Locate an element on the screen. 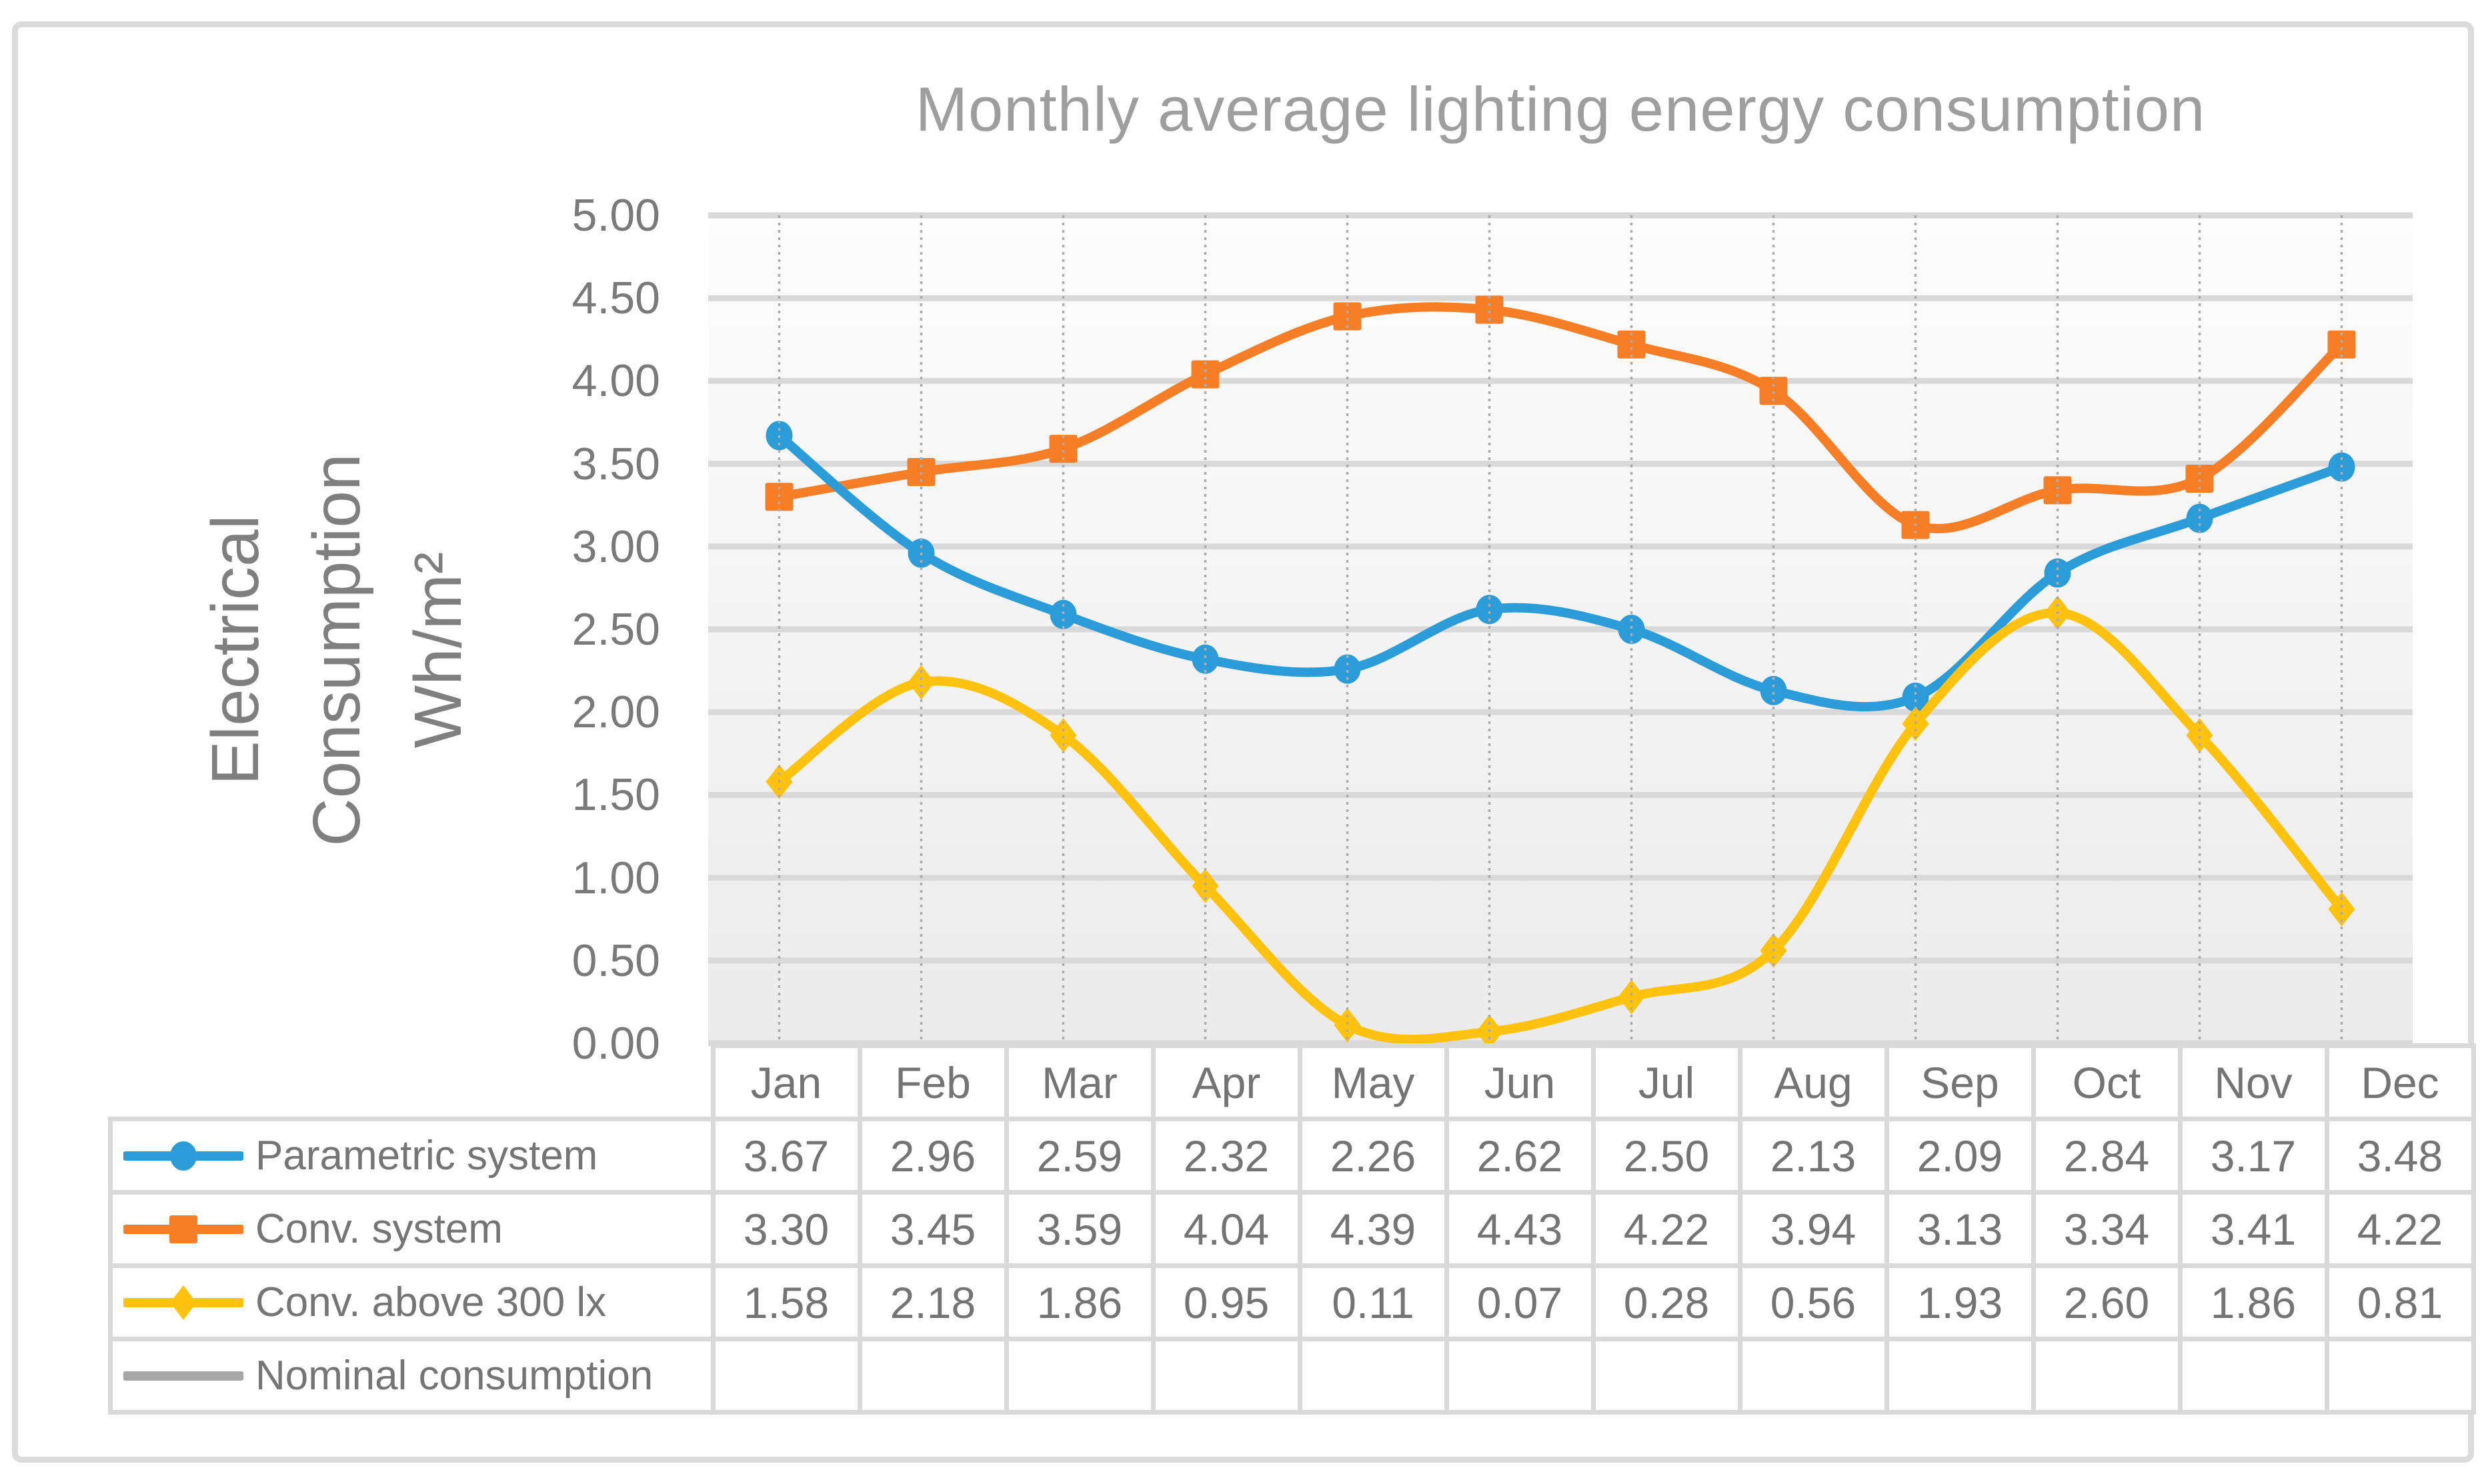 The width and height of the screenshot is (2492, 1484). cell-nominal-consumption-sep is located at coordinates (1960, 1376).